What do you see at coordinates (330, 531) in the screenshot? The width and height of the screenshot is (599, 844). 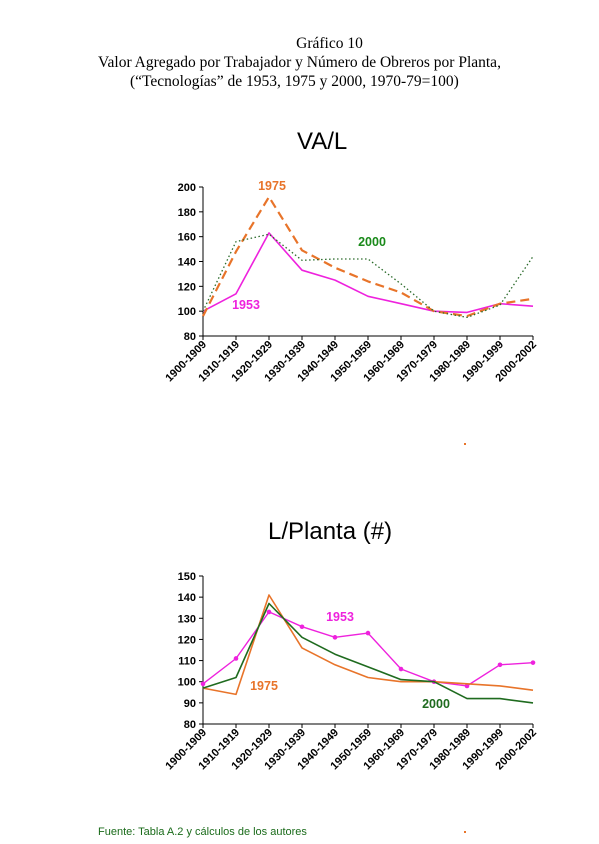 I see `chart-title-lplanta: L/Planta (#)` at bounding box center [330, 531].